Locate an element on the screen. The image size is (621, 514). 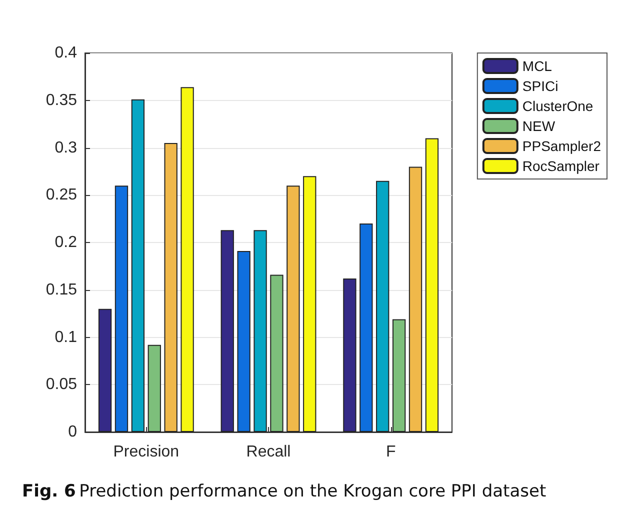
x-tick-label: Precision is located at coordinates (146, 452).